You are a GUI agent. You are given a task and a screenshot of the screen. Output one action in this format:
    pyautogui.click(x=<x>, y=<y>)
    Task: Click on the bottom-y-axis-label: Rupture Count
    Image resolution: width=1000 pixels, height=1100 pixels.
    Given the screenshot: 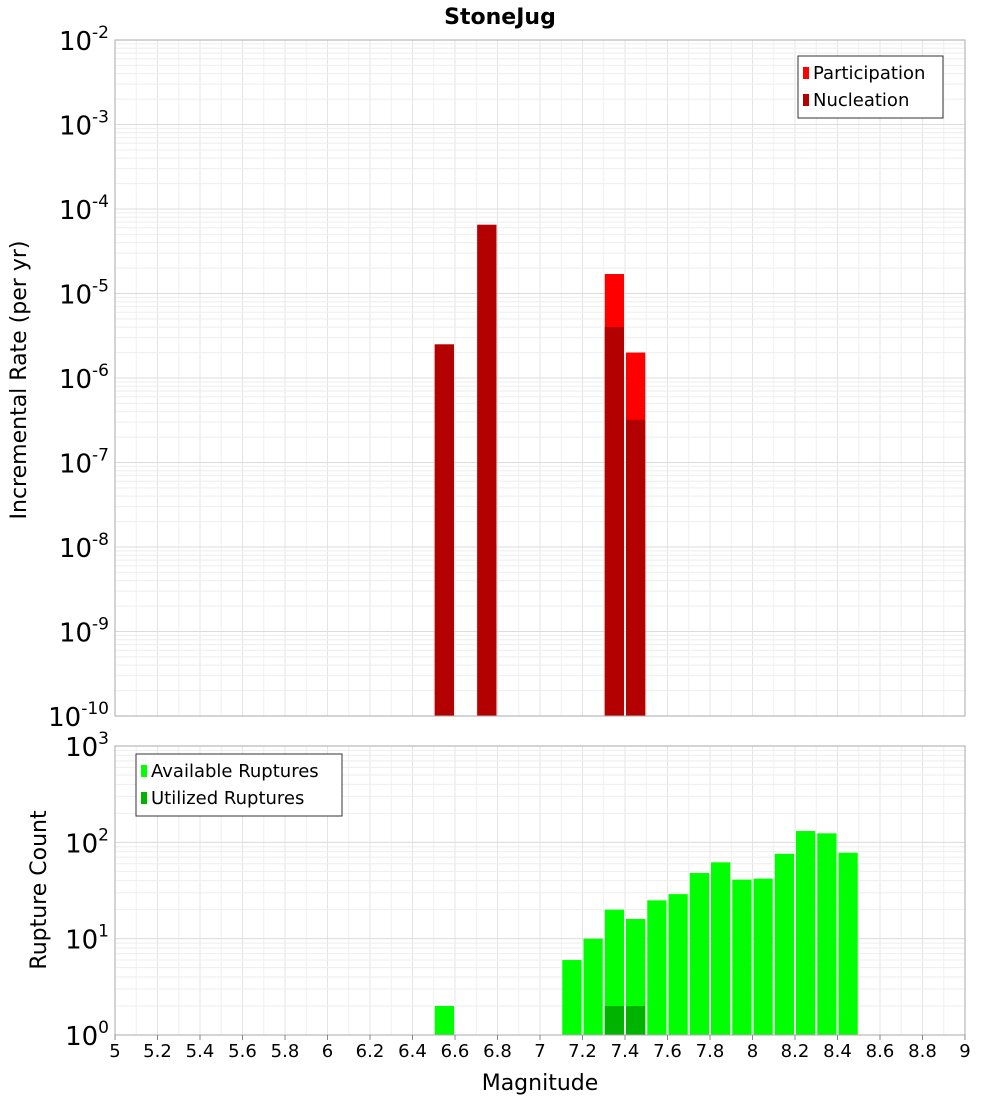 What is the action you would take?
    pyautogui.click(x=39, y=890)
    